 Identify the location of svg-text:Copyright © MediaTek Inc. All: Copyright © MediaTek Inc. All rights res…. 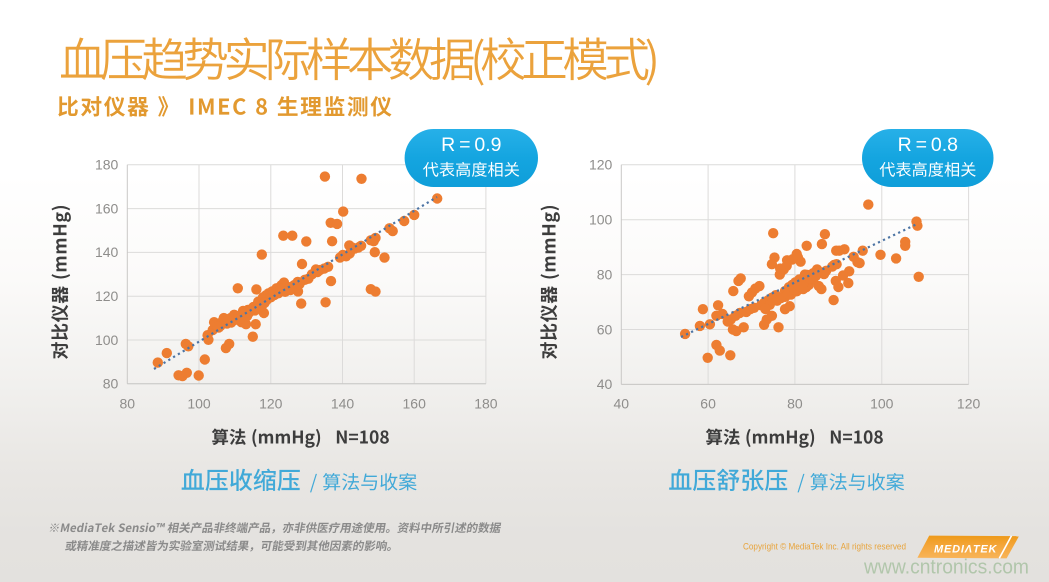
(824, 547).